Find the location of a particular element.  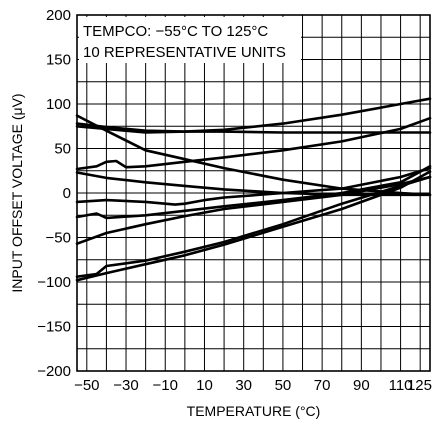

y-tick-label: 50 is located at coordinates (62, 149).